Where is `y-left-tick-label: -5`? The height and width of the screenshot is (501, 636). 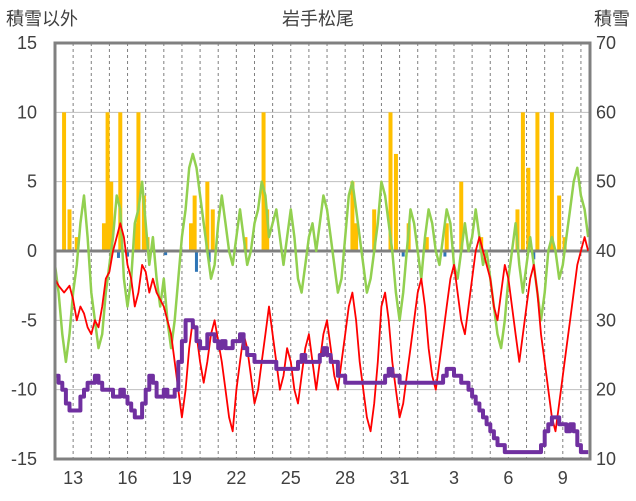
y-left-tick-label: -5 is located at coordinates (29, 320).